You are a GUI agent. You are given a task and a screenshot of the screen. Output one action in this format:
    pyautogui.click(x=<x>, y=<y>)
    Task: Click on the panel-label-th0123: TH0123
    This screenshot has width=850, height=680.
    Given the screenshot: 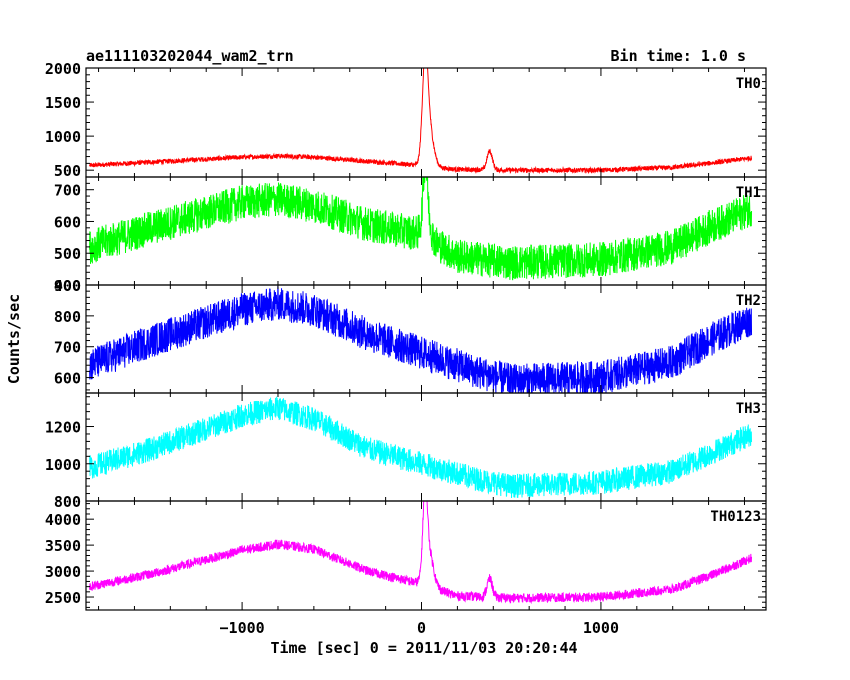 What is the action you would take?
    pyautogui.click(x=735, y=517)
    